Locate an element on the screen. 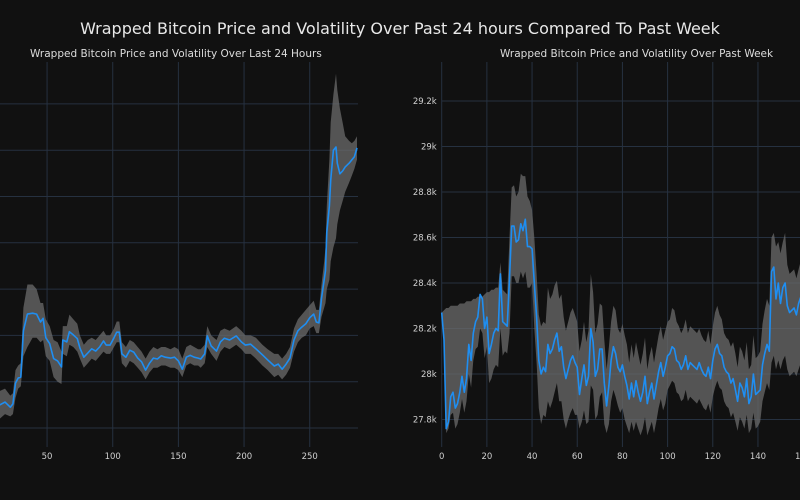 This screenshot has height=500, width=800. right-y-tick-label: 27.8k is located at coordinates (425, 421).